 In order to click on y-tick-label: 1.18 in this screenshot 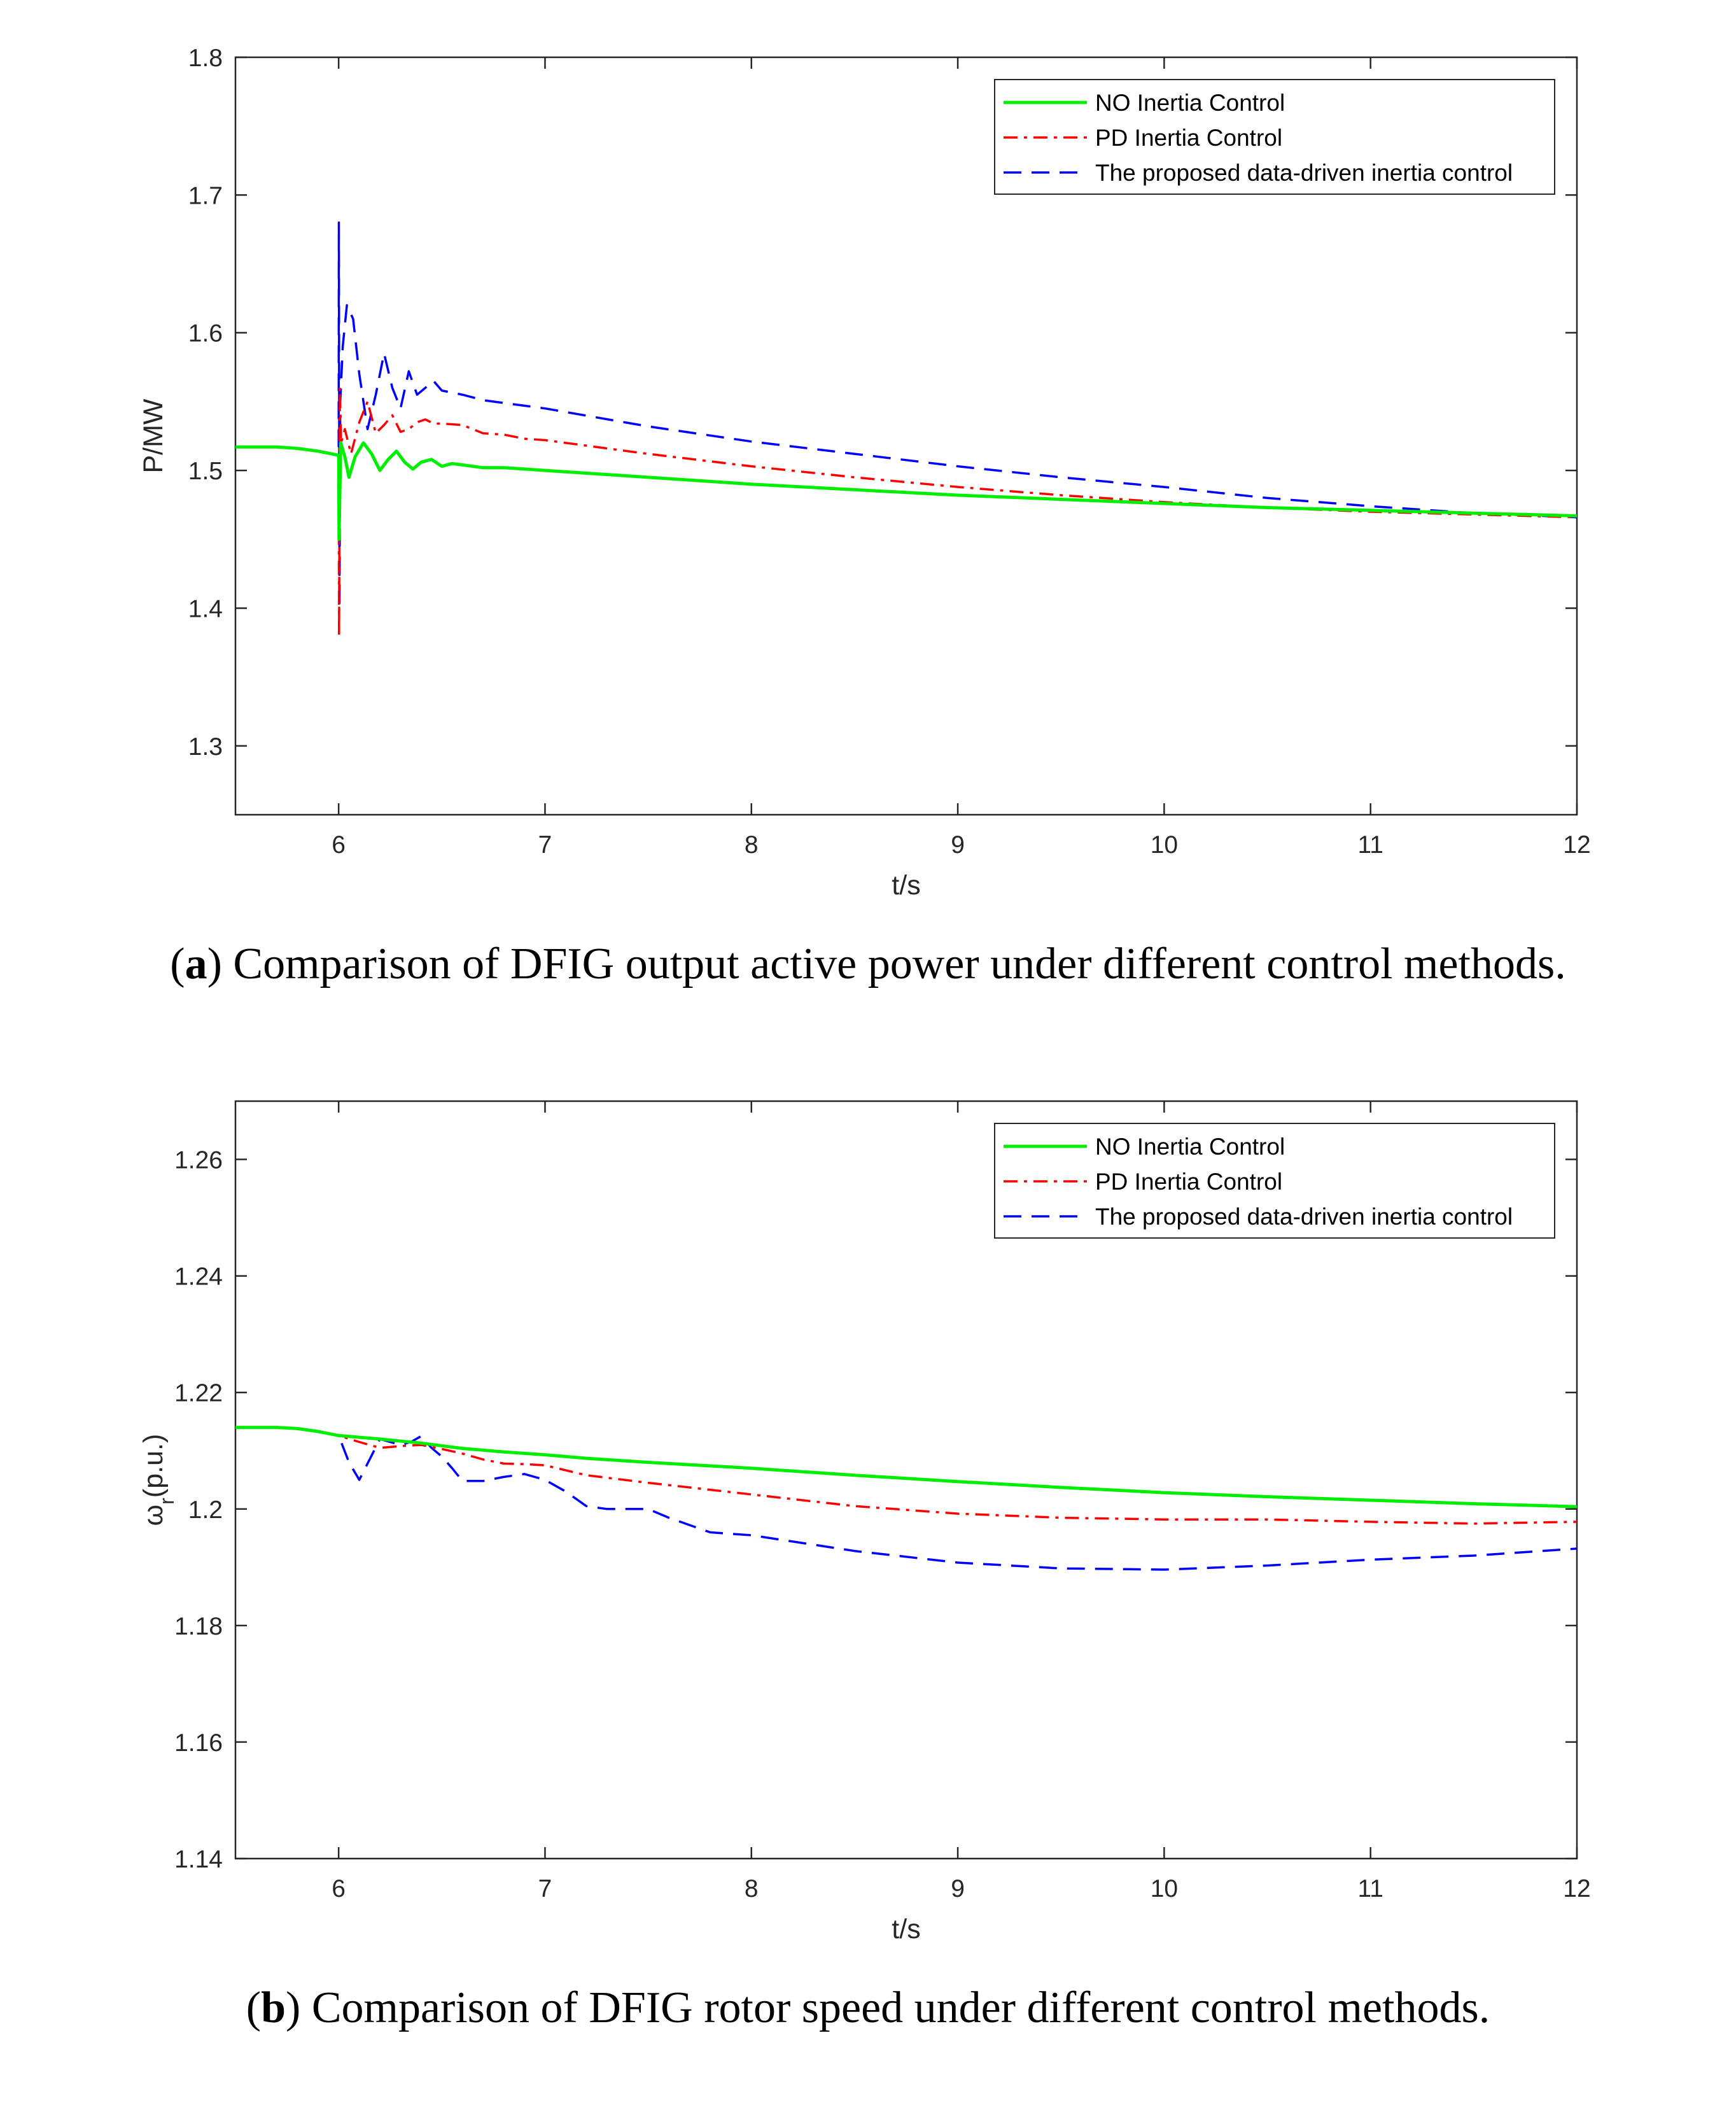, I will do `click(198, 1626)`.